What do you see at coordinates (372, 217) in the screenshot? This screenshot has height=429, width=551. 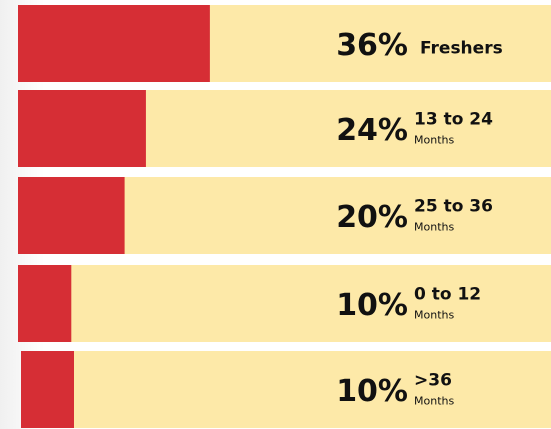 I see `value-label: 20%` at bounding box center [372, 217].